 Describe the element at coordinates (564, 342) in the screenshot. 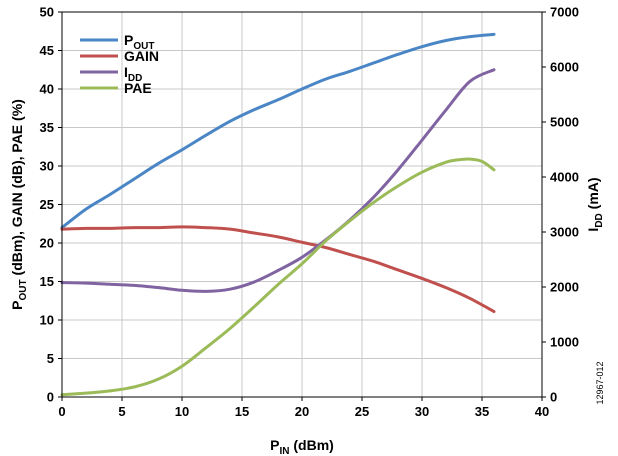

I see `y-right-tick-label: 1000` at that location.